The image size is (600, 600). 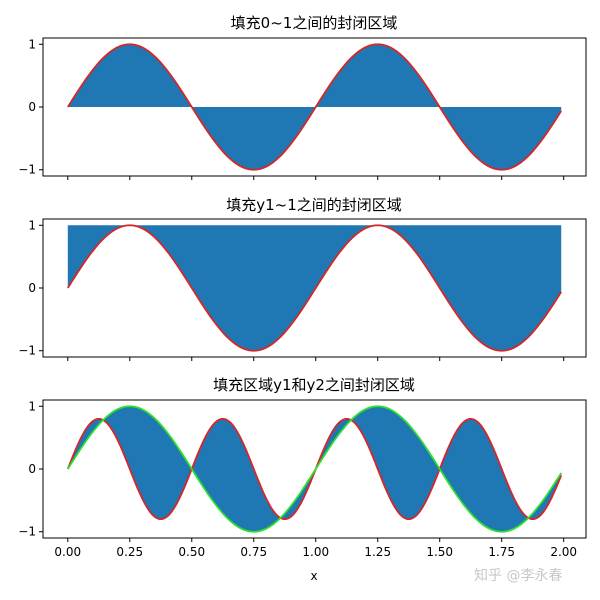 I want to click on x-tick-label: 1.75, so click(x=501, y=552).